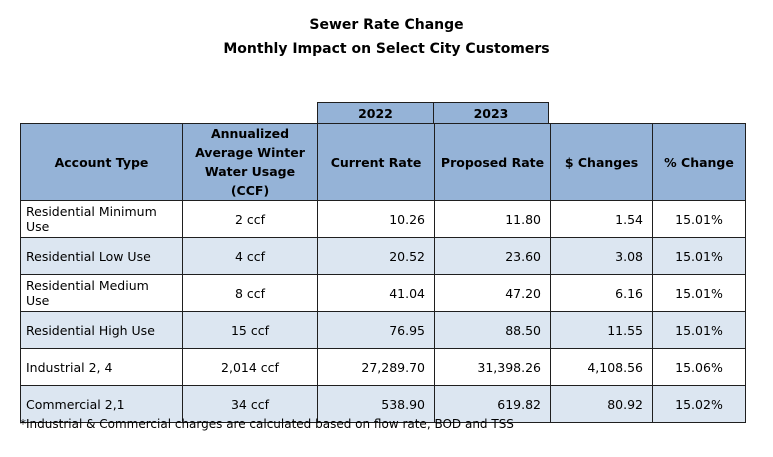 This screenshot has width=773, height=457. I want to click on year-header-current: 2022, so click(375, 113).